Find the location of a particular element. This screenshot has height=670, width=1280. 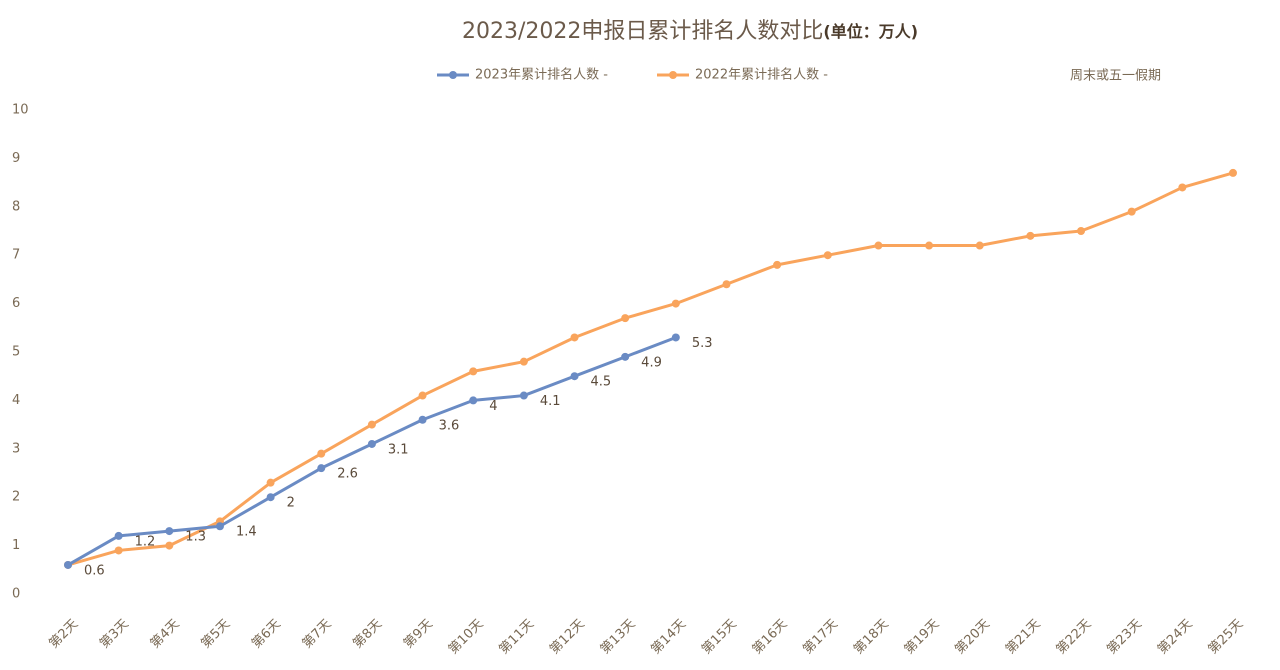

y-tick-label: 5 is located at coordinates (16, 352).